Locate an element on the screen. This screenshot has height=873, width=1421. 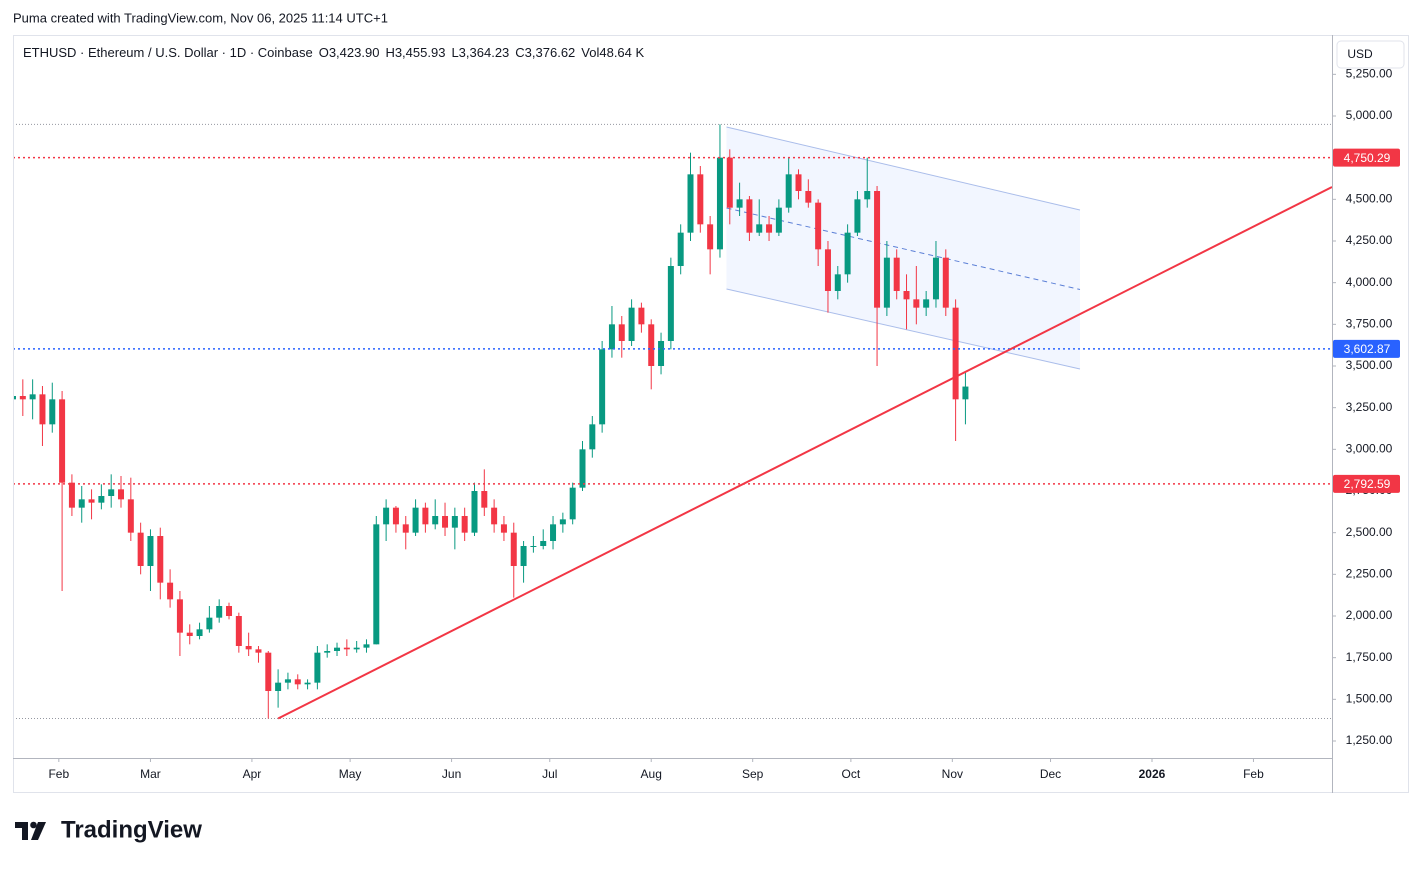
x-tick-label: Nov is located at coordinates (952, 774).